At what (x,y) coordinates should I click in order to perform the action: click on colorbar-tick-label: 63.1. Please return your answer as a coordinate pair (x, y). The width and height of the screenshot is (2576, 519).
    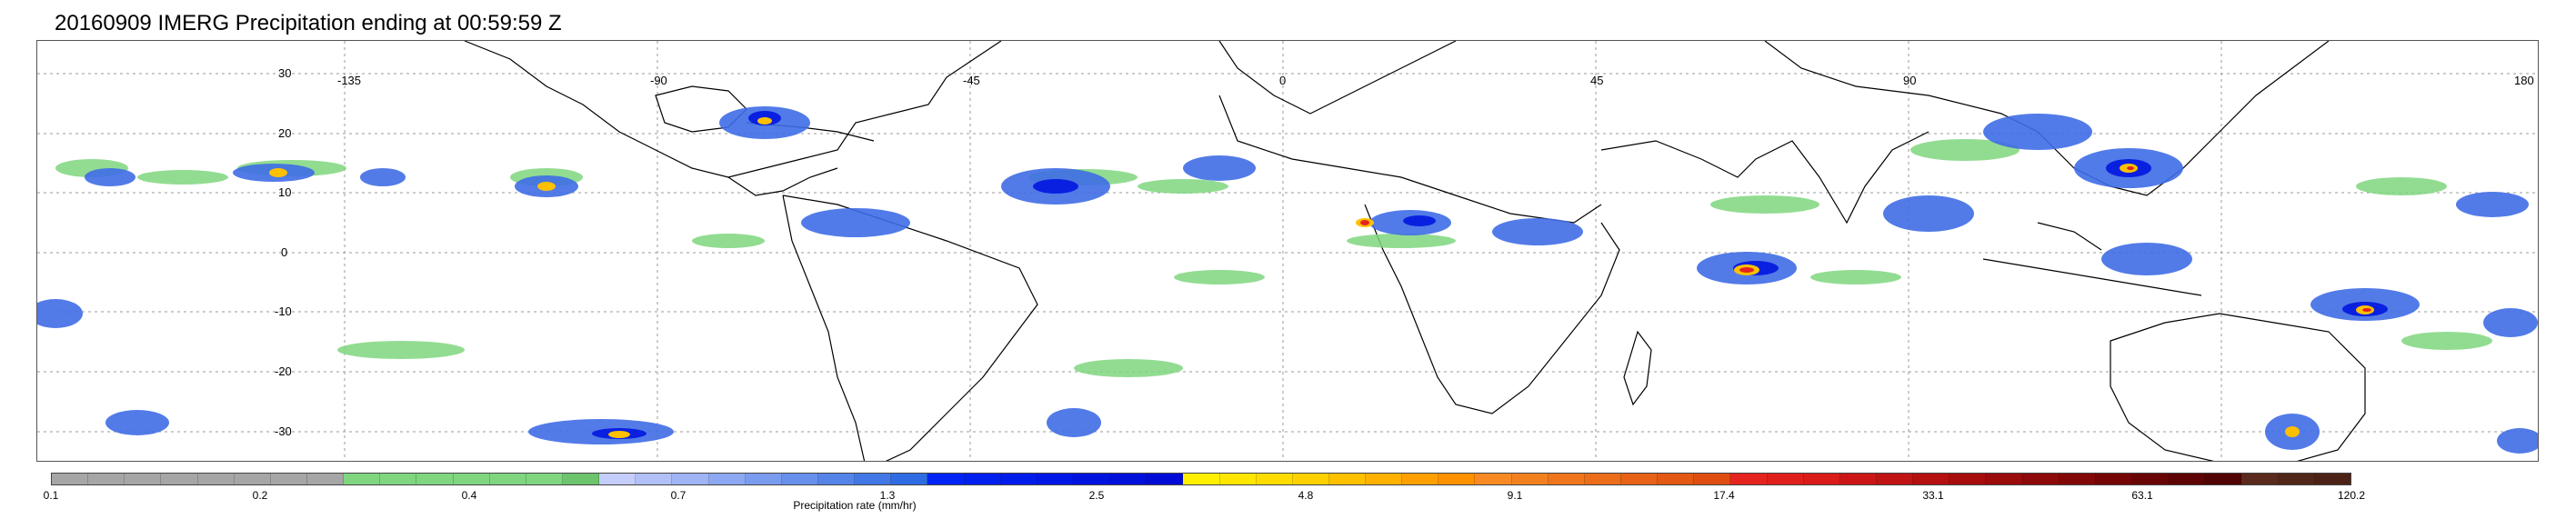
    Looking at the image, I should click on (2142, 495).